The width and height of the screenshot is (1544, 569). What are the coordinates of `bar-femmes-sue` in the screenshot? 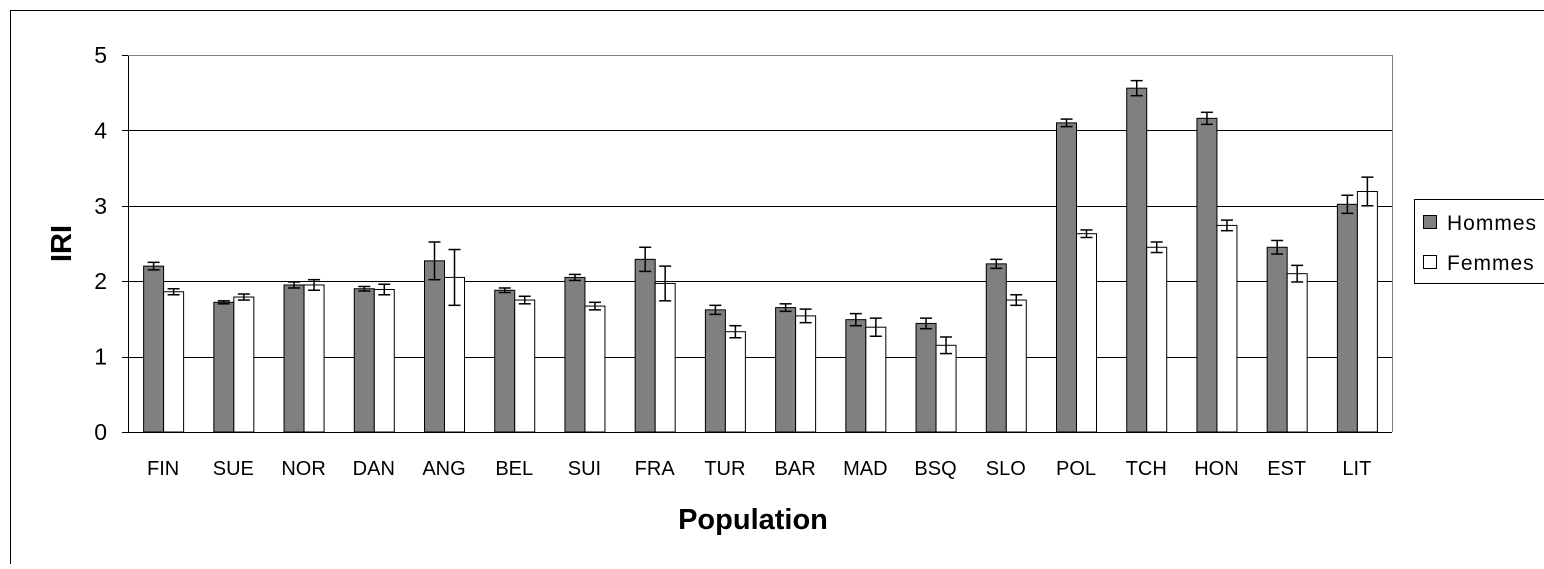 It's located at (244, 364).